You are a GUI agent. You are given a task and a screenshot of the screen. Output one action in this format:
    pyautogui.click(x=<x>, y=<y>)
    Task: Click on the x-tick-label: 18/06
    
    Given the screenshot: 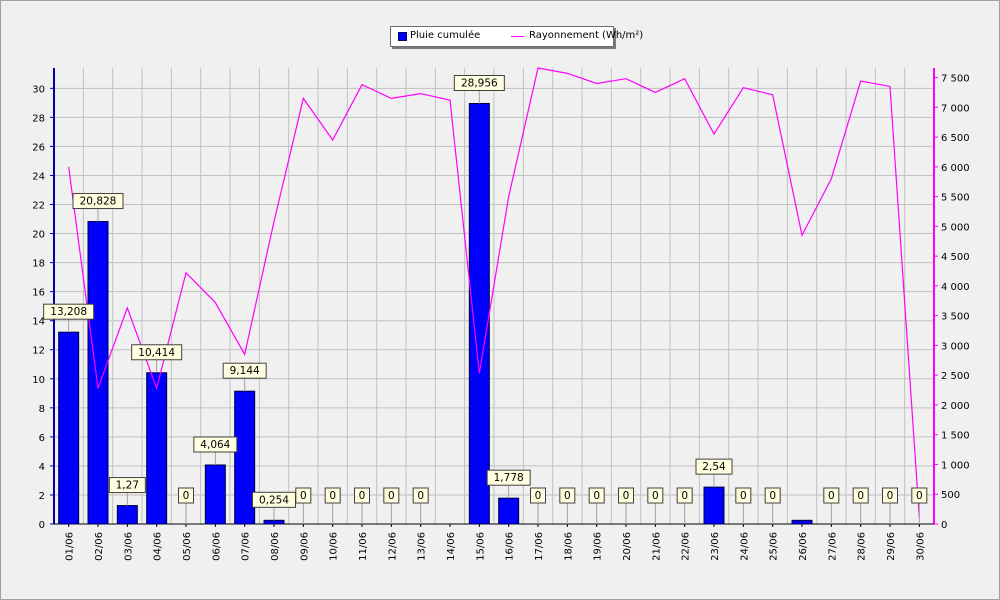 What is the action you would take?
    pyautogui.click(x=568, y=546)
    